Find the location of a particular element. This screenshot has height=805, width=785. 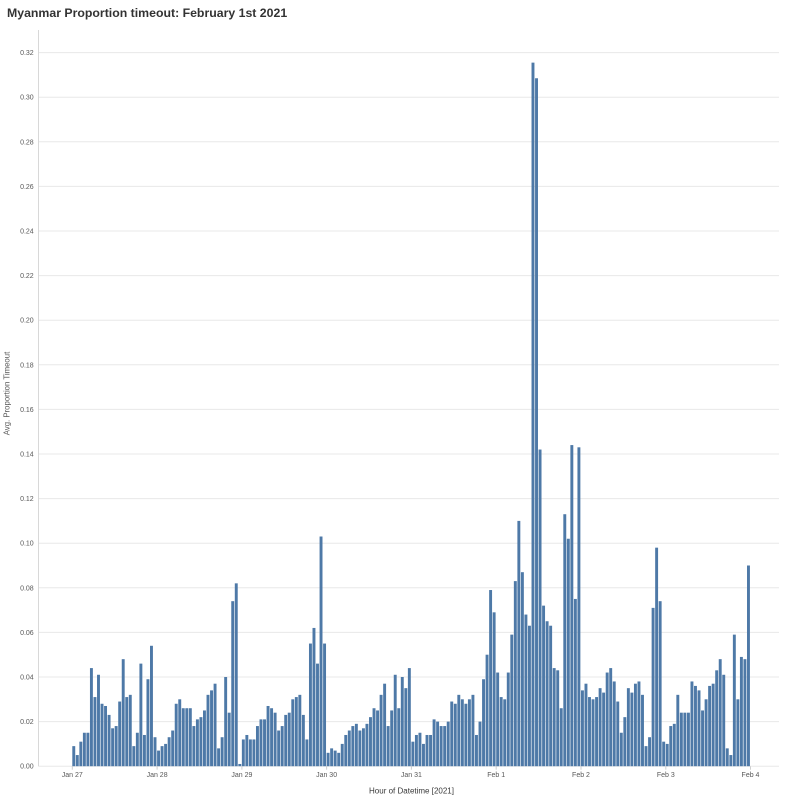

svg-text: Jan 31 is located at coordinates (411, 775).